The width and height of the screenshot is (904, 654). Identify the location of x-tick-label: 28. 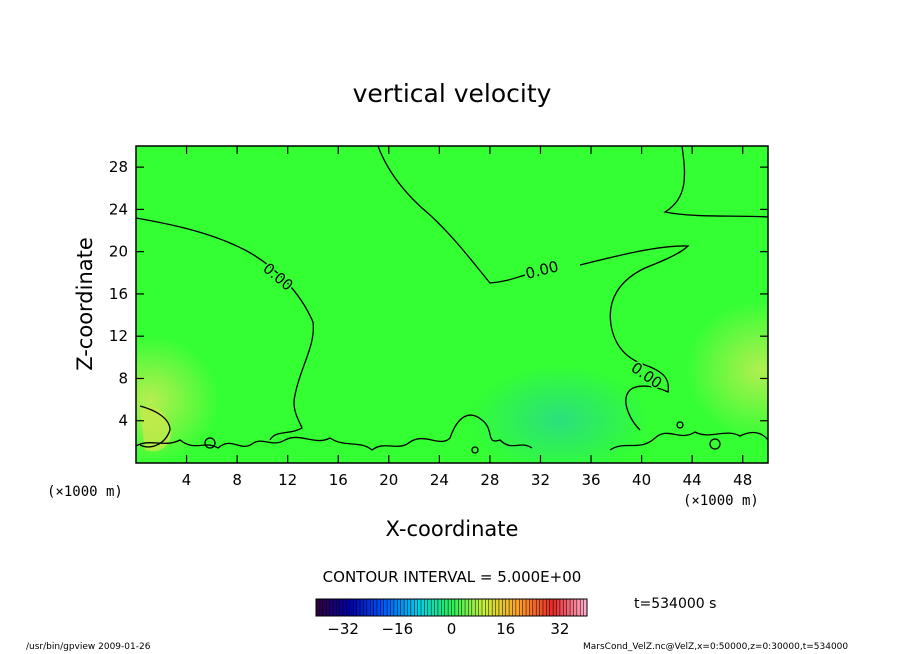
(489, 480).